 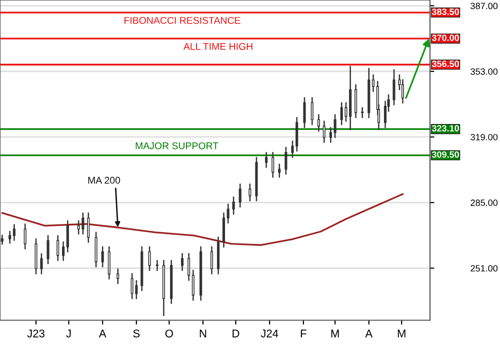 What do you see at coordinates (202, 219) in the screenshot?
I see `line-series` at bounding box center [202, 219].